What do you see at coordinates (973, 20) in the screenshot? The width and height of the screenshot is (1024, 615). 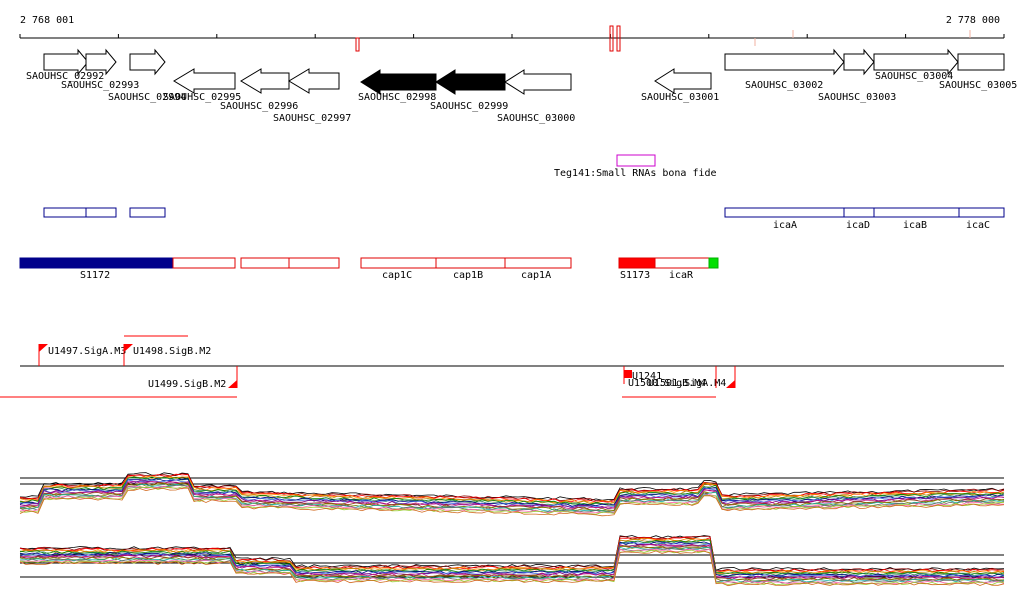 I see `ruler-end-label: 2 778 000` at bounding box center [973, 20].